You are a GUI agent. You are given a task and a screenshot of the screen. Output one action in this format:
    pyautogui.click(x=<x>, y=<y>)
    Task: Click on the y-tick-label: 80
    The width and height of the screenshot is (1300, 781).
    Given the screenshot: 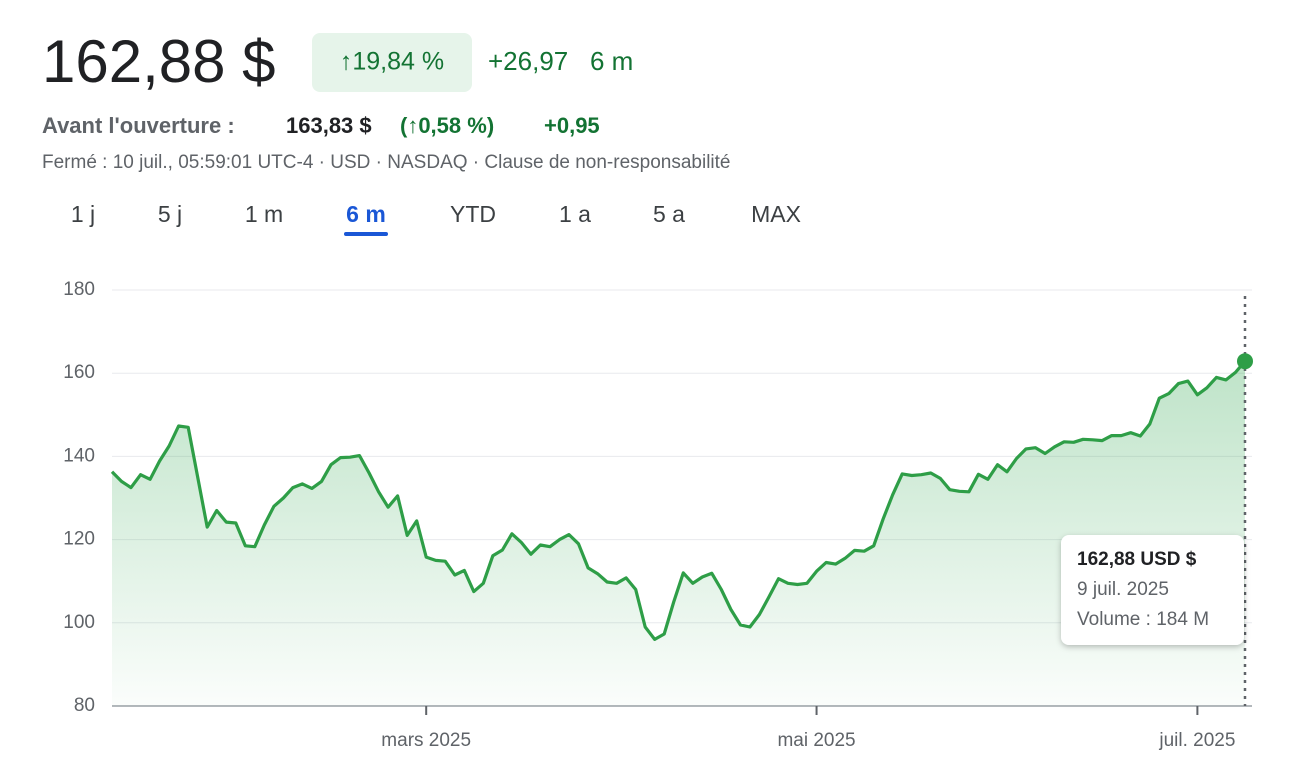 What is the action you would take?
    pyautogui.click(x=84, y=705)
    